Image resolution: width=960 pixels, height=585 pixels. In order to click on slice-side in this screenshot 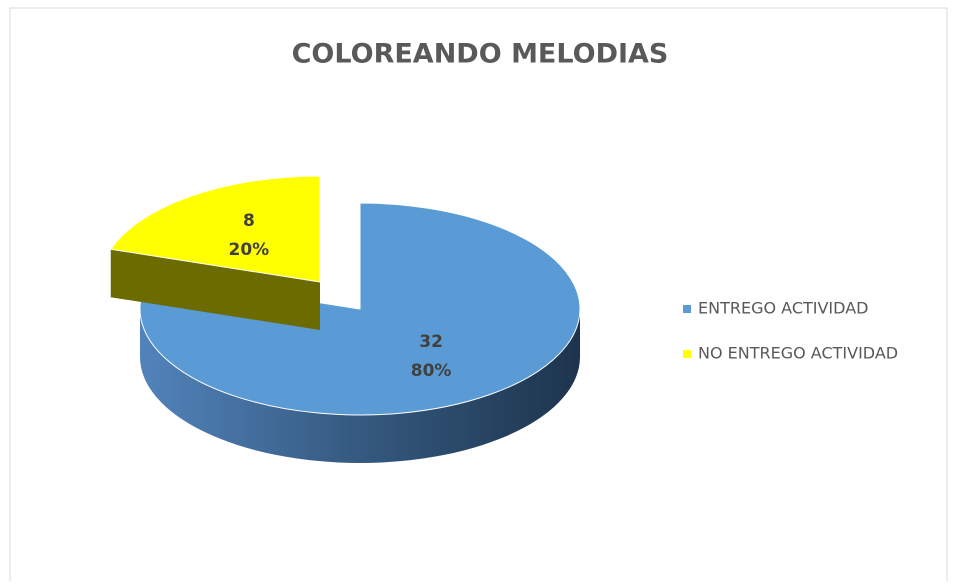, I will do `click(360, 386)`.